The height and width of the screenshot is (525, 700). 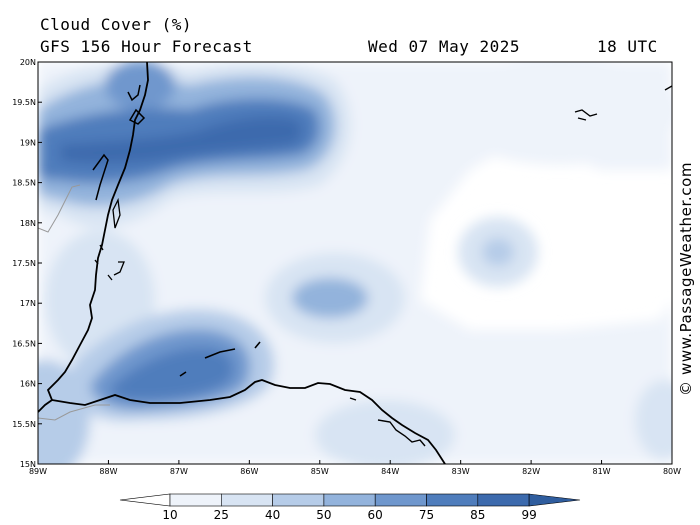 What do you see at coordinates (170, 515) in the screenshot?
I see `colorbar-label: 10` at bounding box center [170, 515].